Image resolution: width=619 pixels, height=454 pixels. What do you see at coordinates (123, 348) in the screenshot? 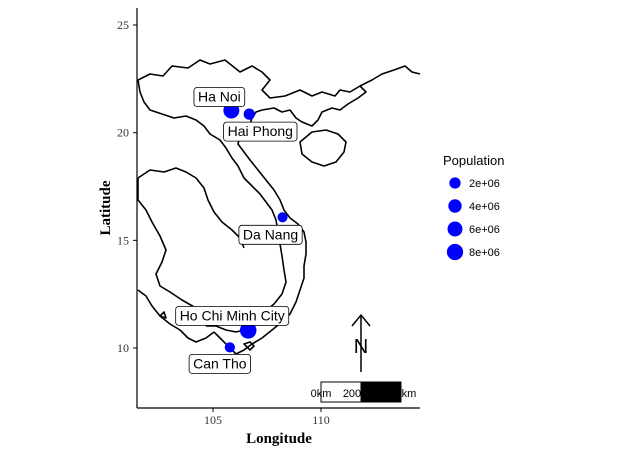
I see `y-tick-label: 10` at bounding box center [123, 348].